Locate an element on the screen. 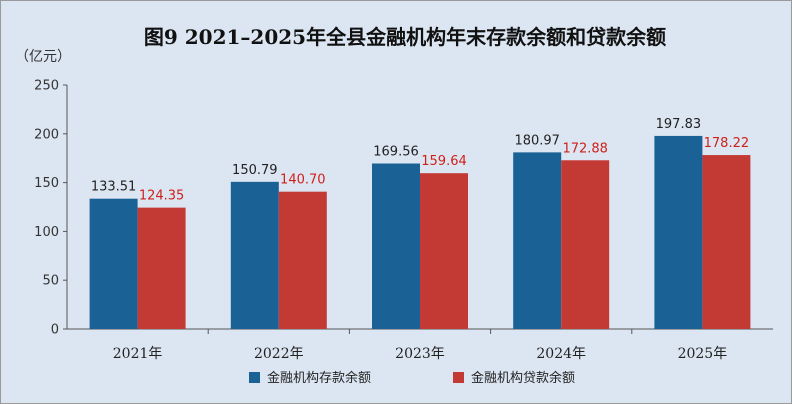  y-tick-label: 50 is located at coordinates (50, 281).